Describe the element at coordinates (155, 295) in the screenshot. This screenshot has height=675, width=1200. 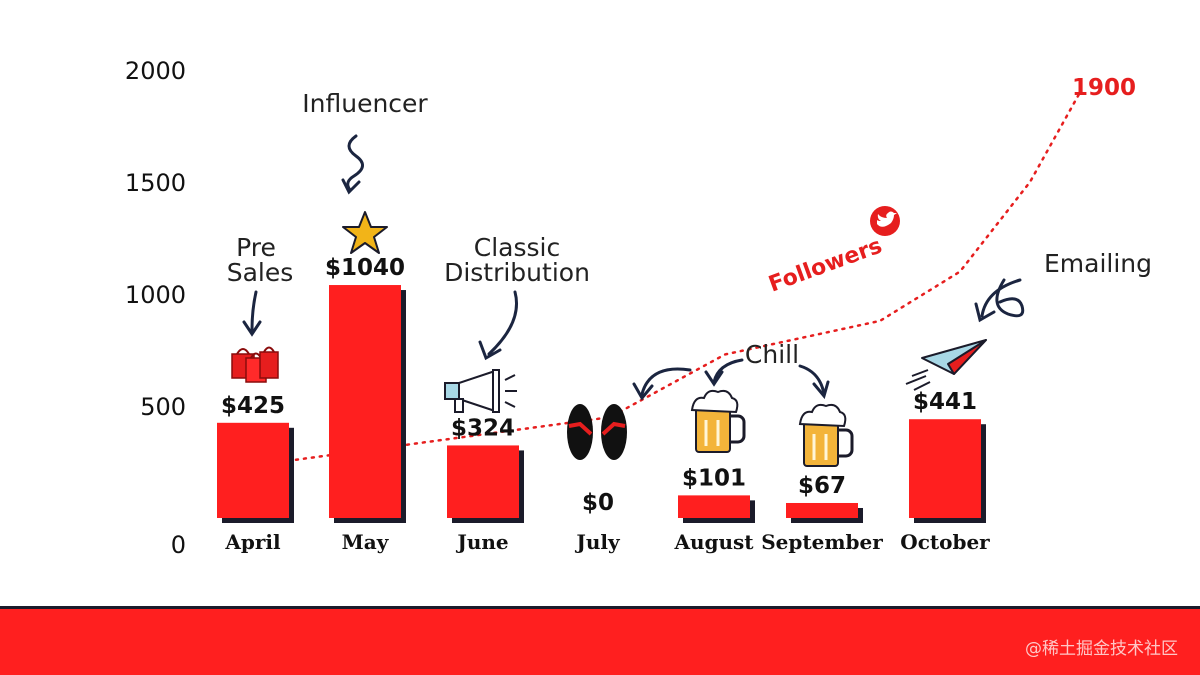
I see `y-tick-label: 1000` at that location.